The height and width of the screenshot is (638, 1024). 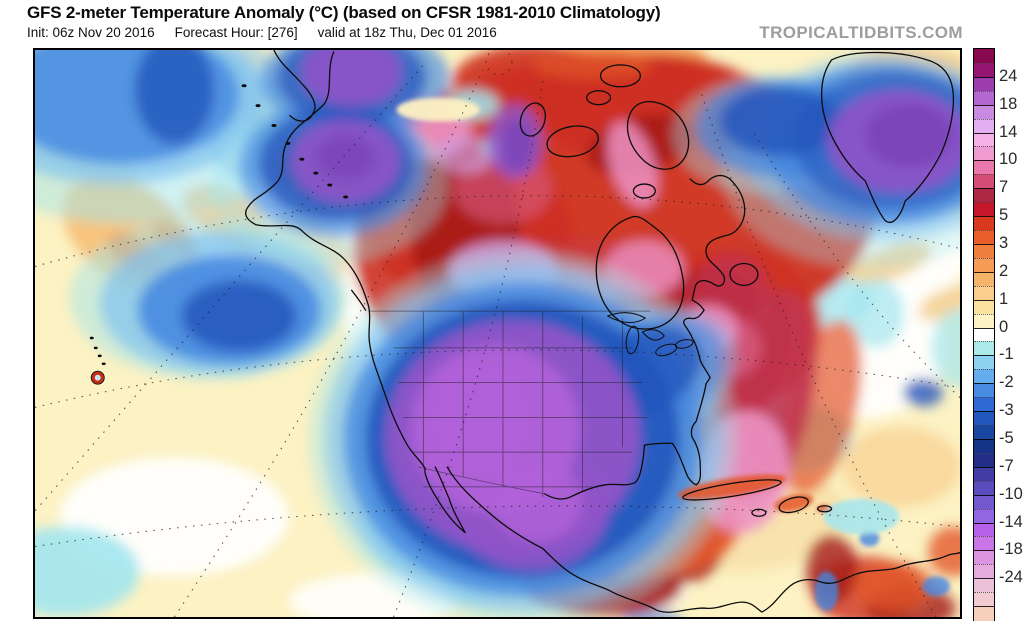 What do you see at coordinates (666, 350) in the screenshot?
I see `coastline-lake-erie` at bounding box center [666, 350].